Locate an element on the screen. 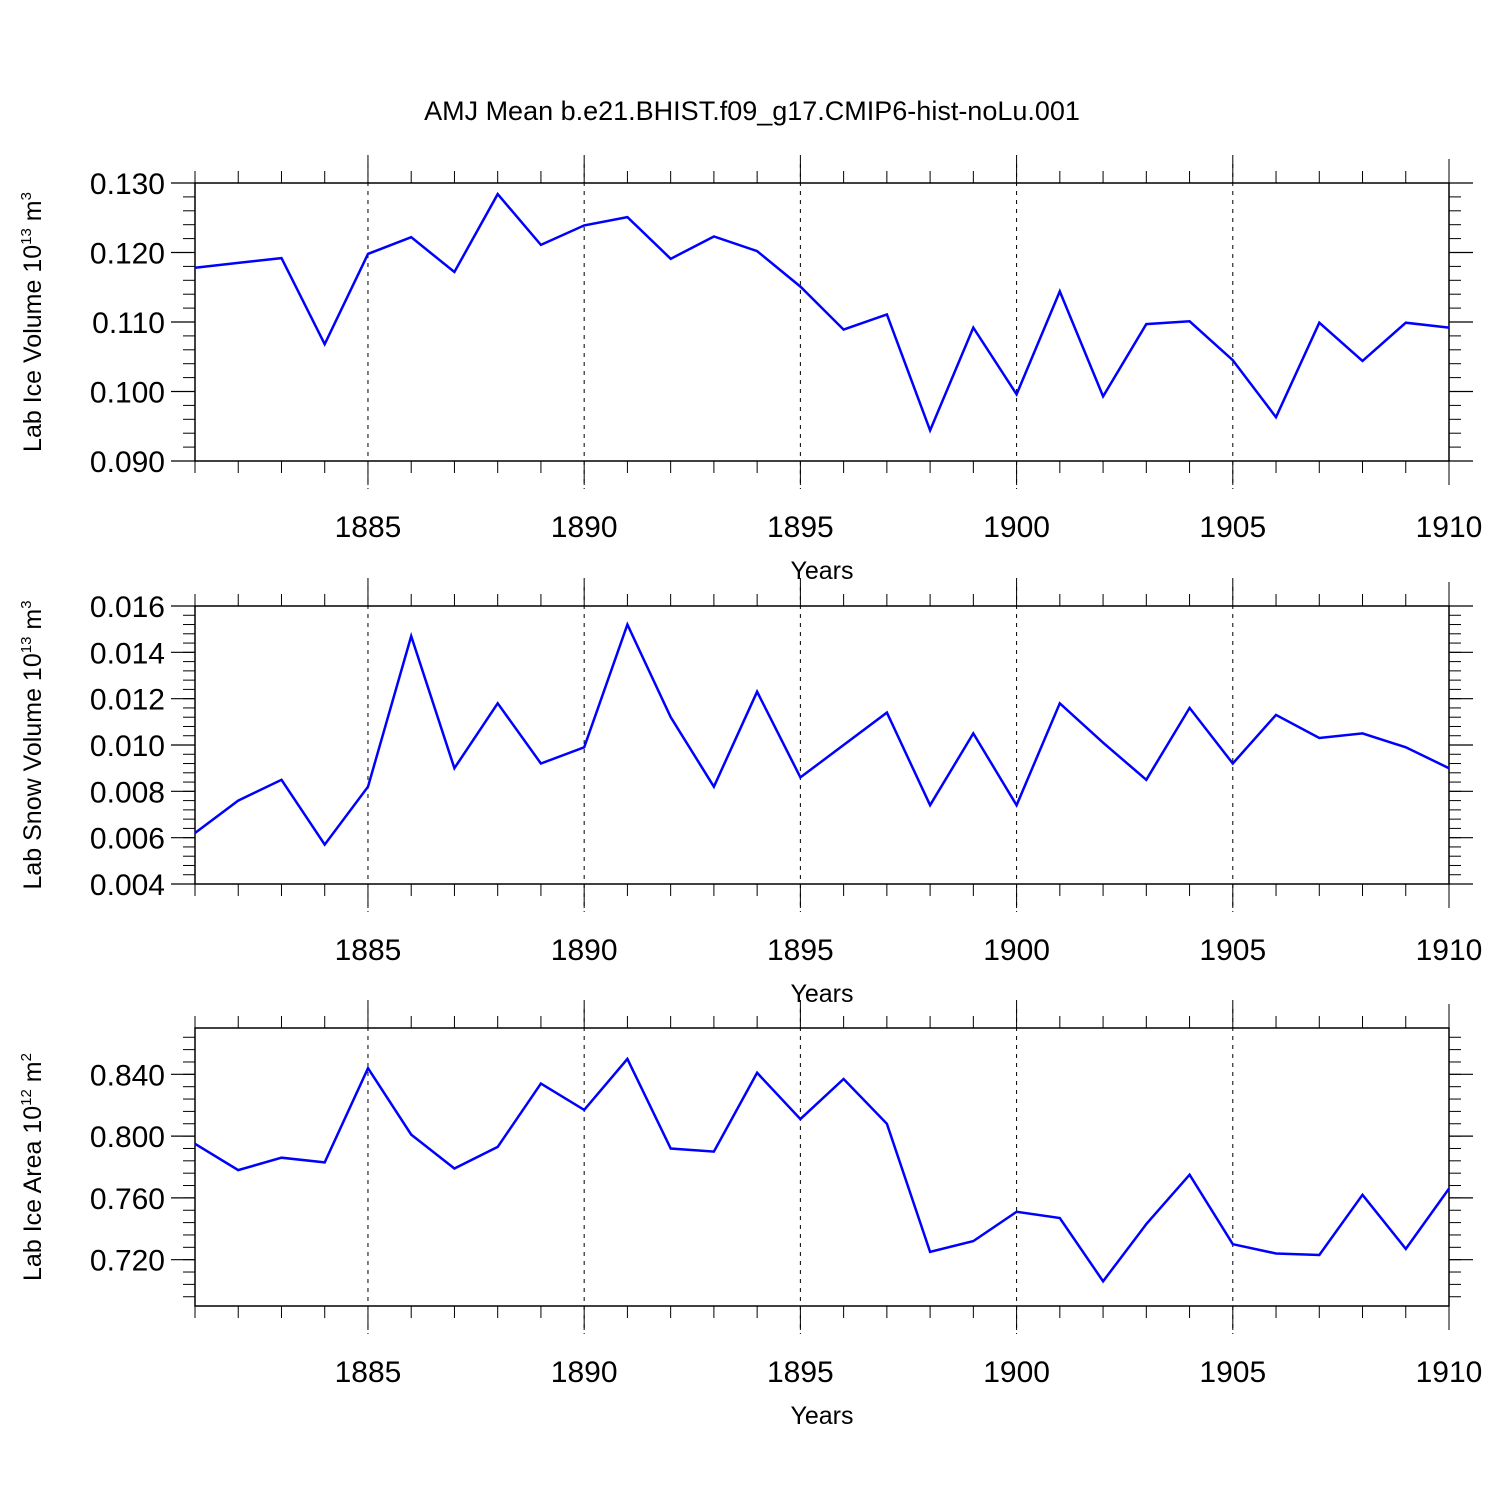 This screenshot has width=1500, height=1500. y-axis-label: Lab Ice Volume 1013 m3 is located at coordinates (32, 322).